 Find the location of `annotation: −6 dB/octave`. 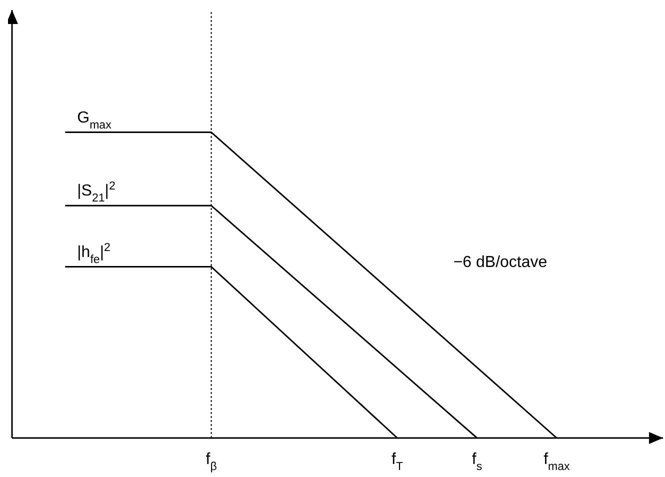

annotation: −6 dB/octave is located at coordinates (500, 262).